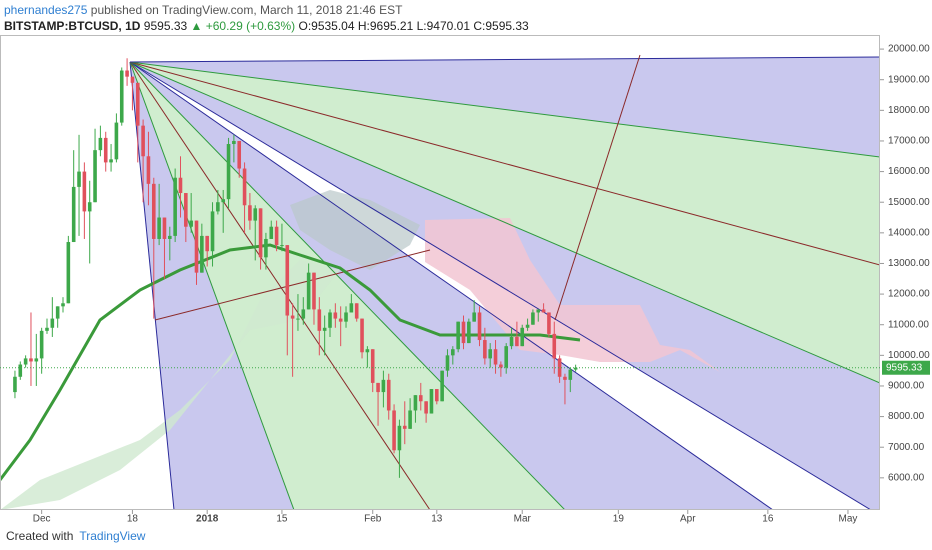 This screenshot has height=550, width=932. I want to click on author: phernandes275, so click(46, 10).